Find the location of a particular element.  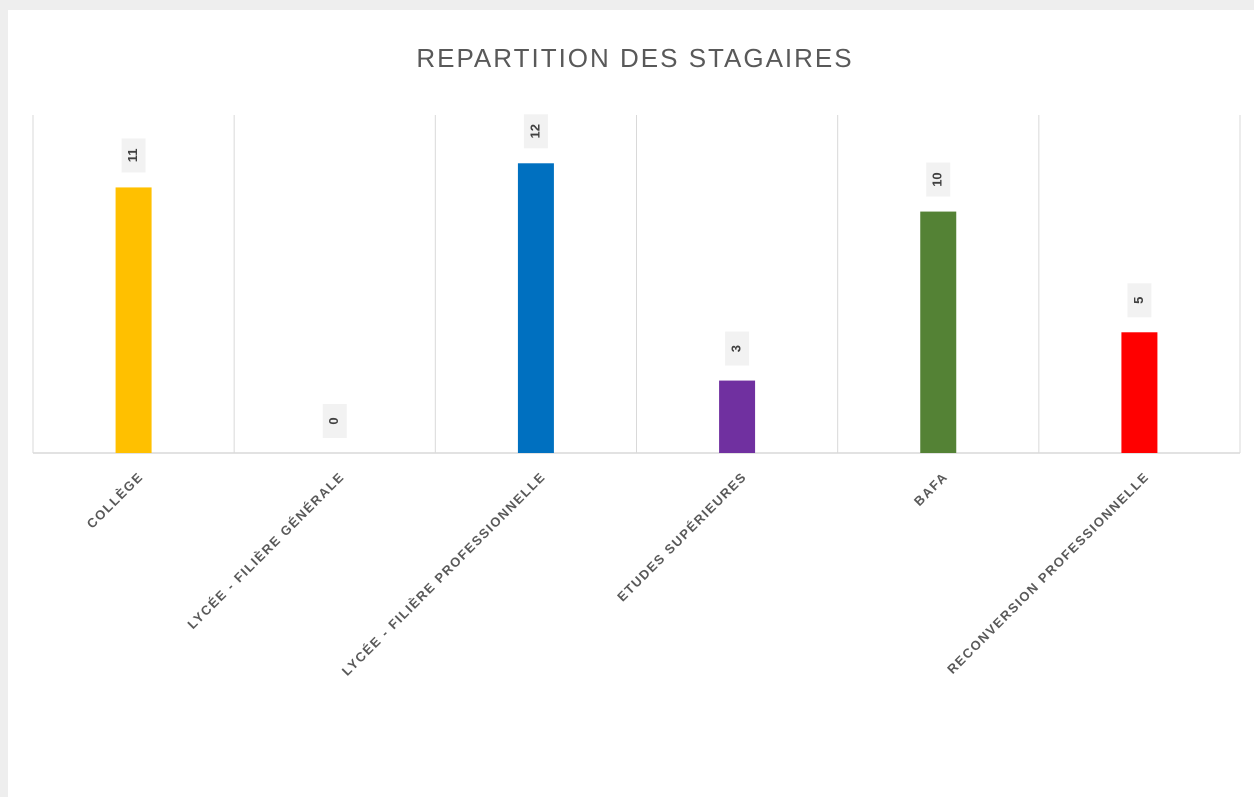

value-label: 0 is located at coordinates (333, 420).